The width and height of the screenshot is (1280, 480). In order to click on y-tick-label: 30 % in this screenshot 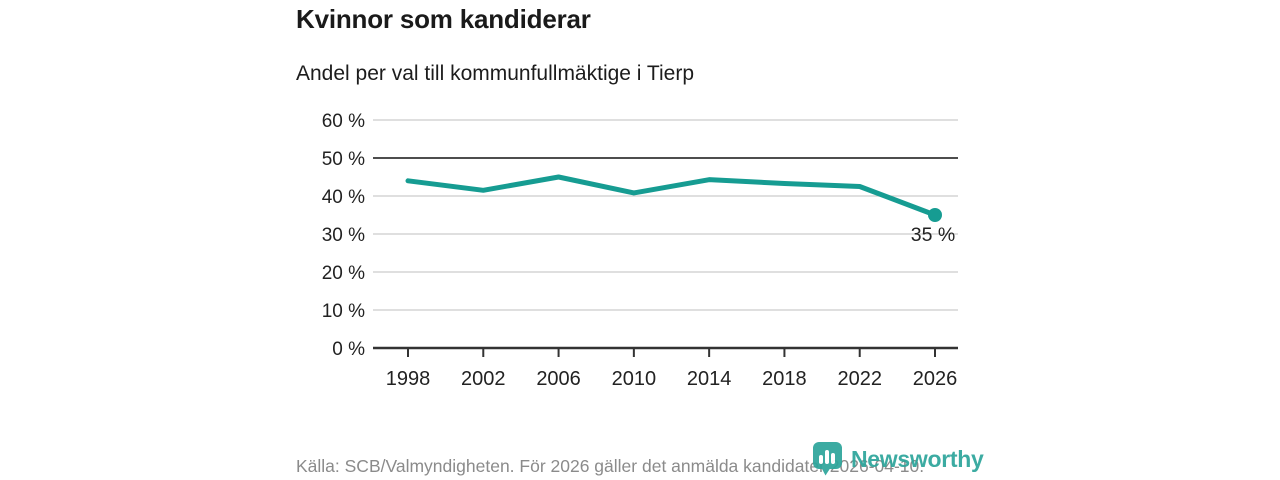, I will do `click(343, 235)`.